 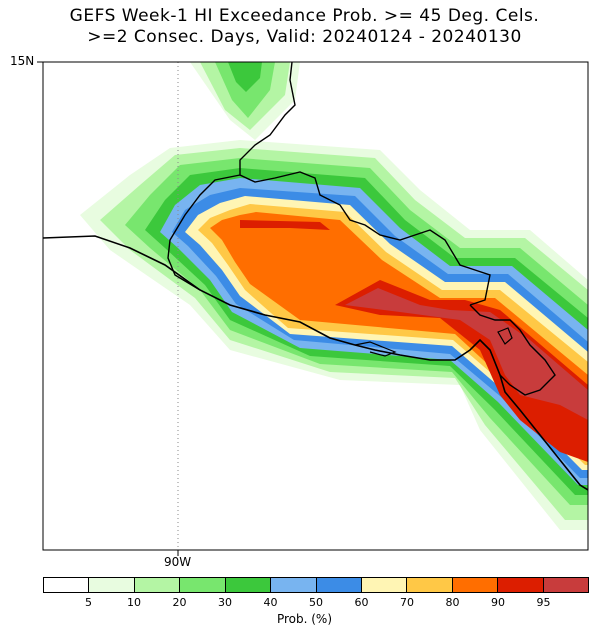 I want to click on colorbar-tick: 60, so click(x=361, y=602).